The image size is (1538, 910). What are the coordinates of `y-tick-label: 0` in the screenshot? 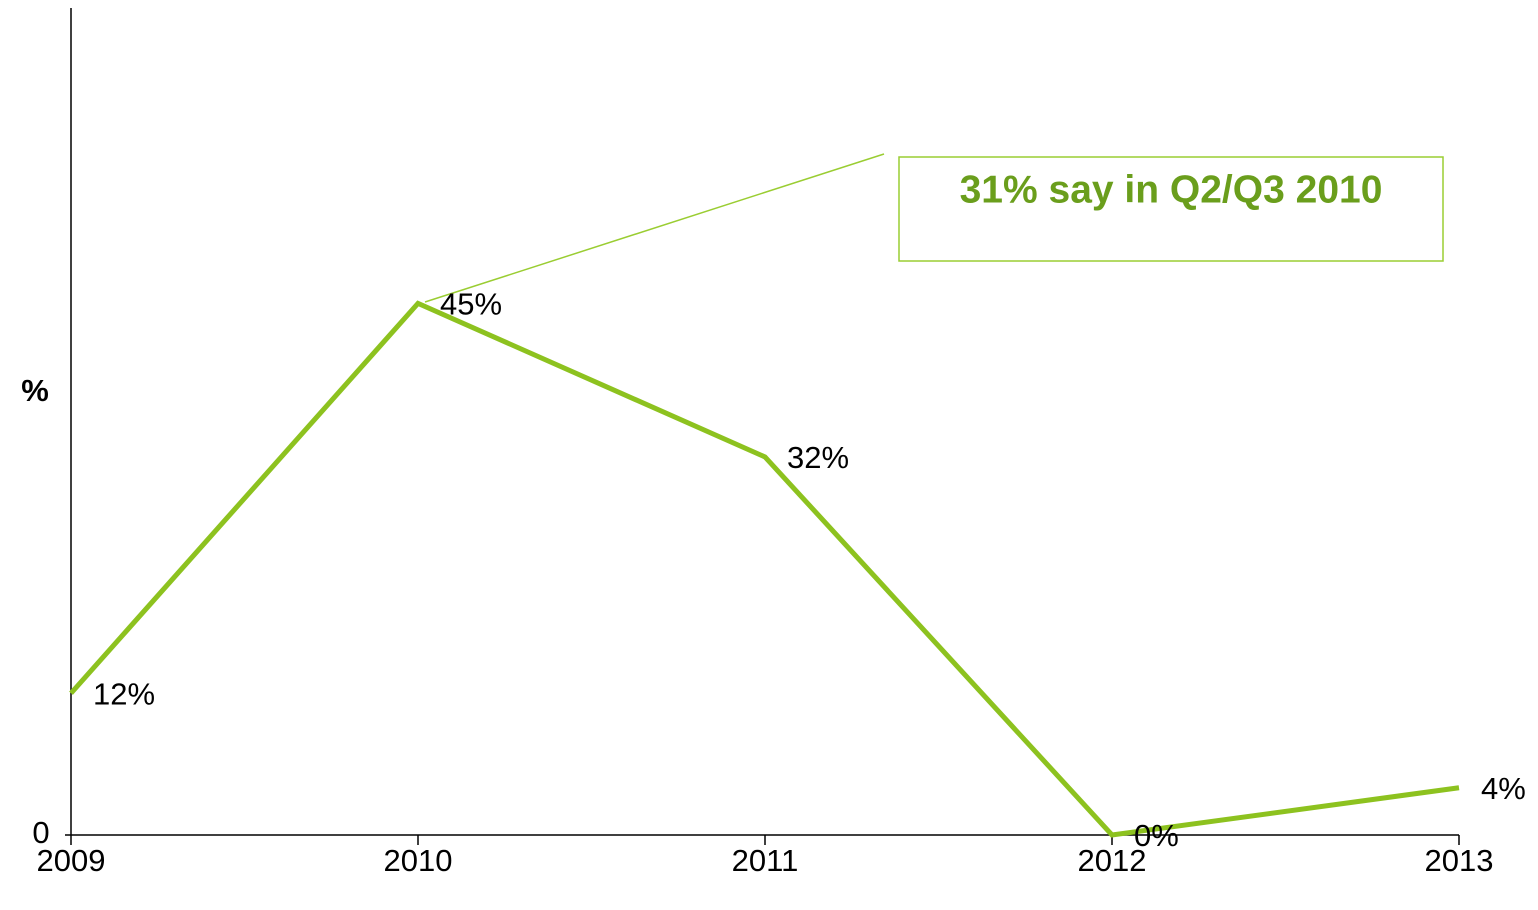 It's located at (40, 832).